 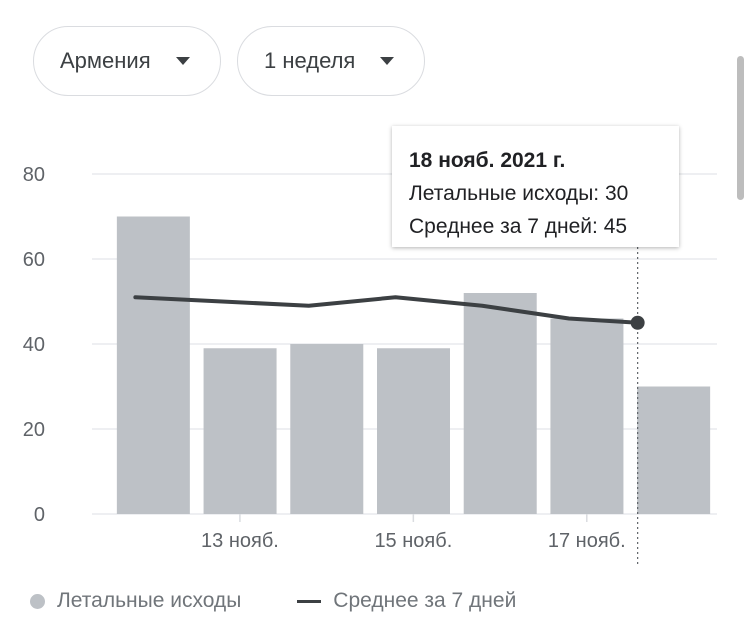 What do you see at coordinates (310, 60) in the screenshot?
I see `period-dropdown-label: 1 неделя` at bounding box center [310, 60].